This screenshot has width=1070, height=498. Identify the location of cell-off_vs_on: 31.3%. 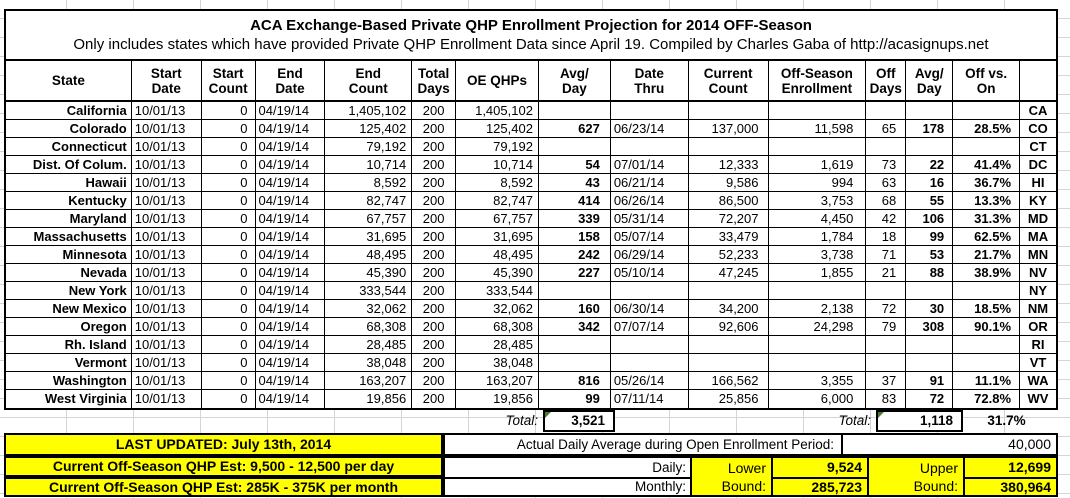
(987, 219).